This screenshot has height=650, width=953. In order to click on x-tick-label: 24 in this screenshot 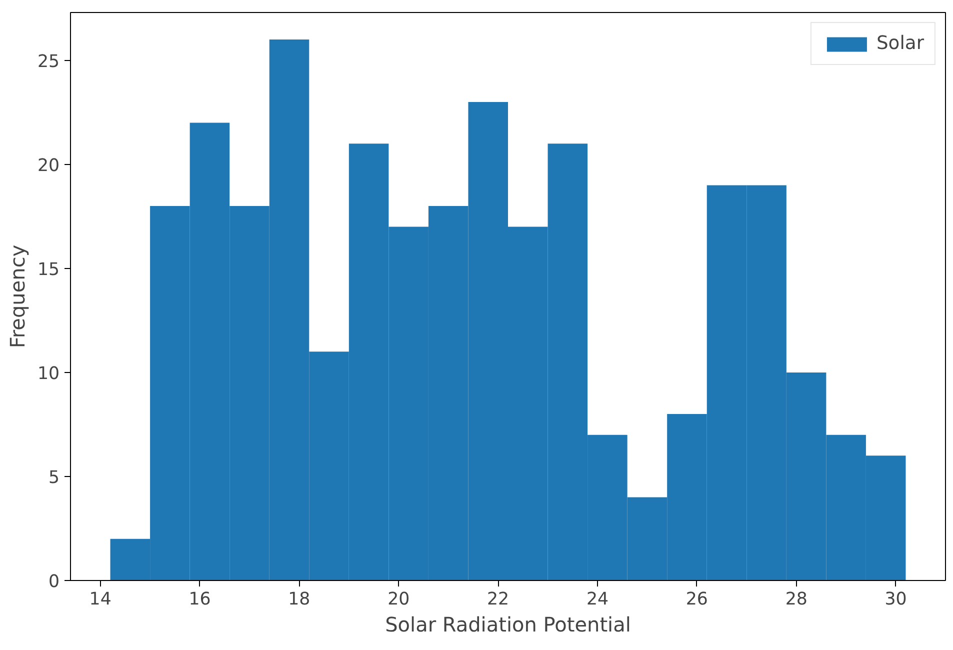, I will do `click(597, 600)`.